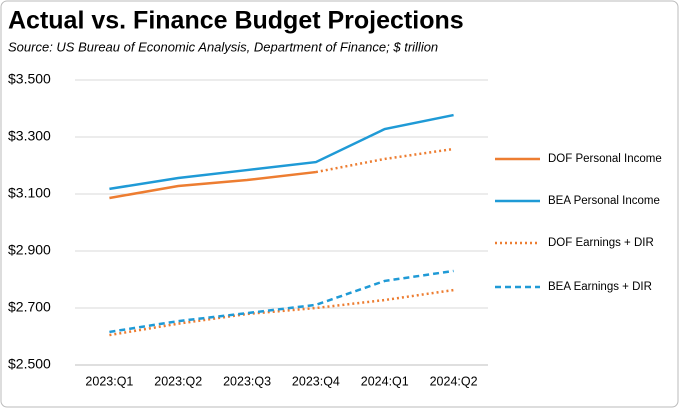 Image resolution: width=681 pixels, height=410 pixels. What do you see at coordinates (604, 201) in the screenshot?
I see `legend-label: BEA Personal Income` at bounding box center [604, 201].